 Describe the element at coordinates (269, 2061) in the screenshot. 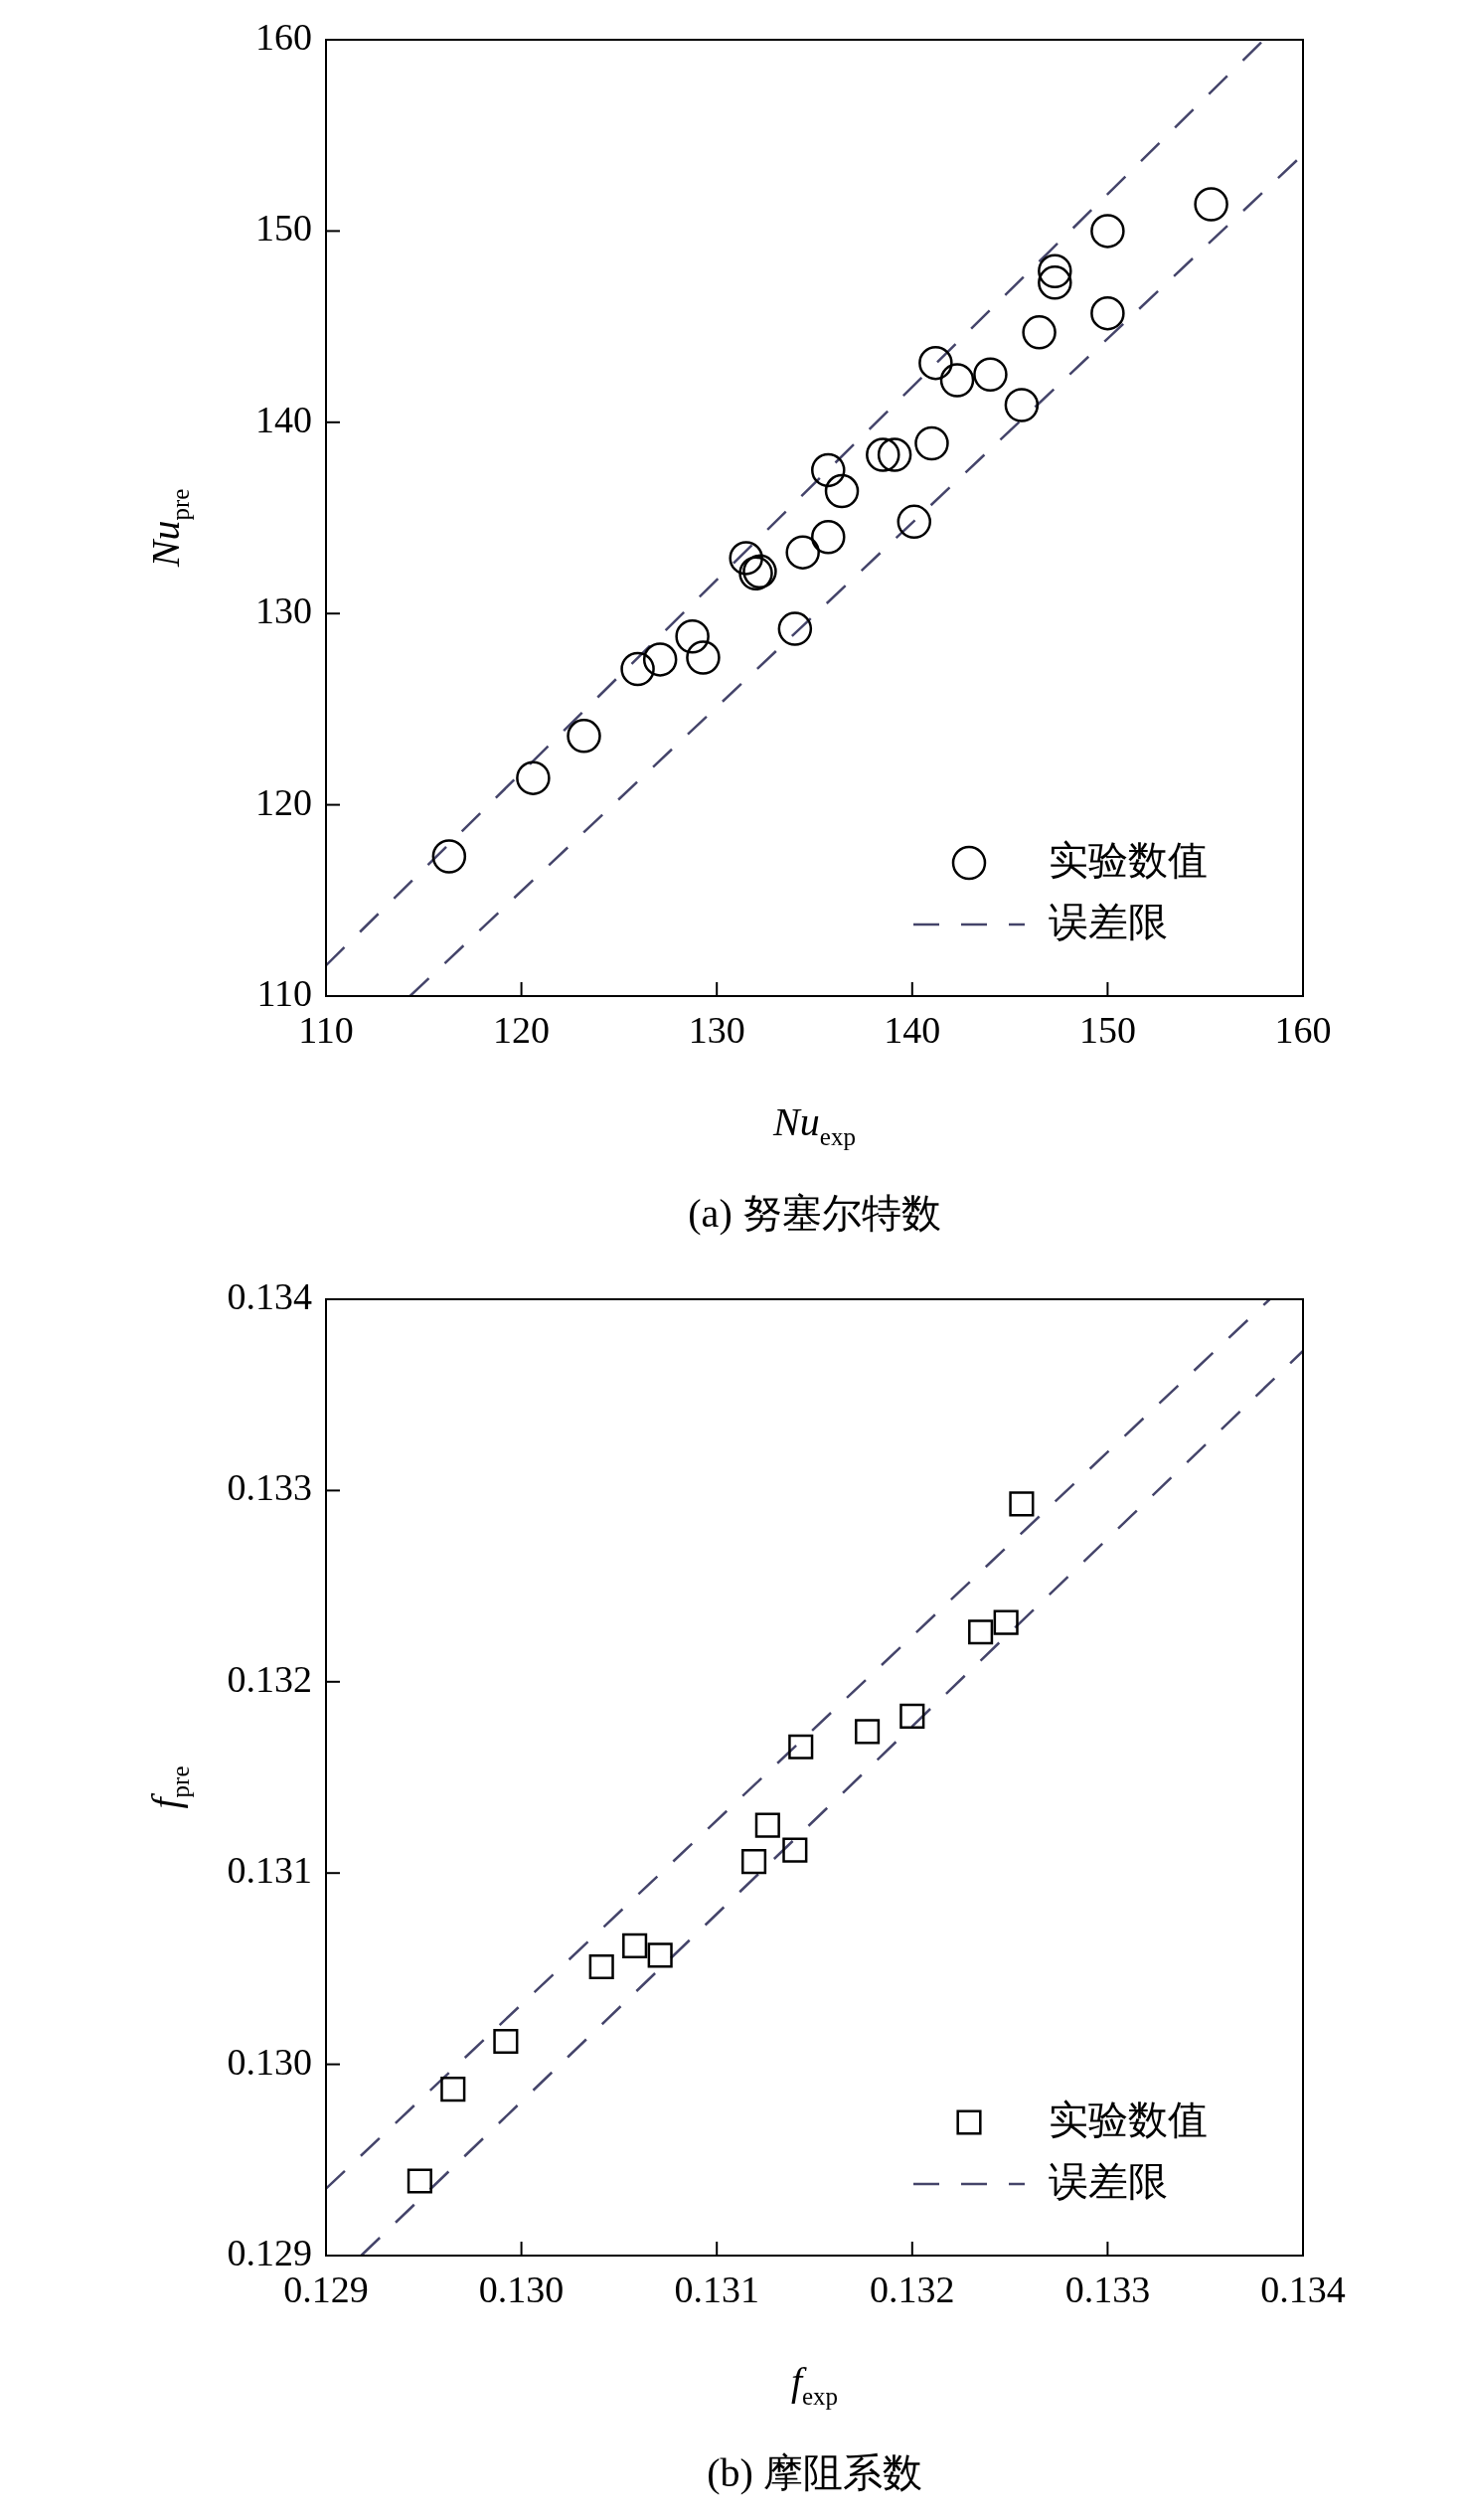

I see `y-tick-label: 0.130` at that location.